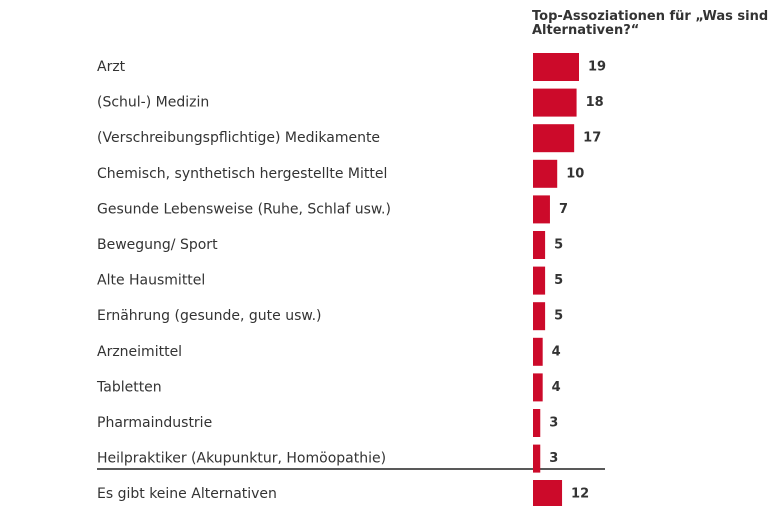  What do you see at coordinates (238, 138) in the screenshot?
I see `category-label: (Verschreibungspflichtige) Medikamente` at bounding box center [238, 138].